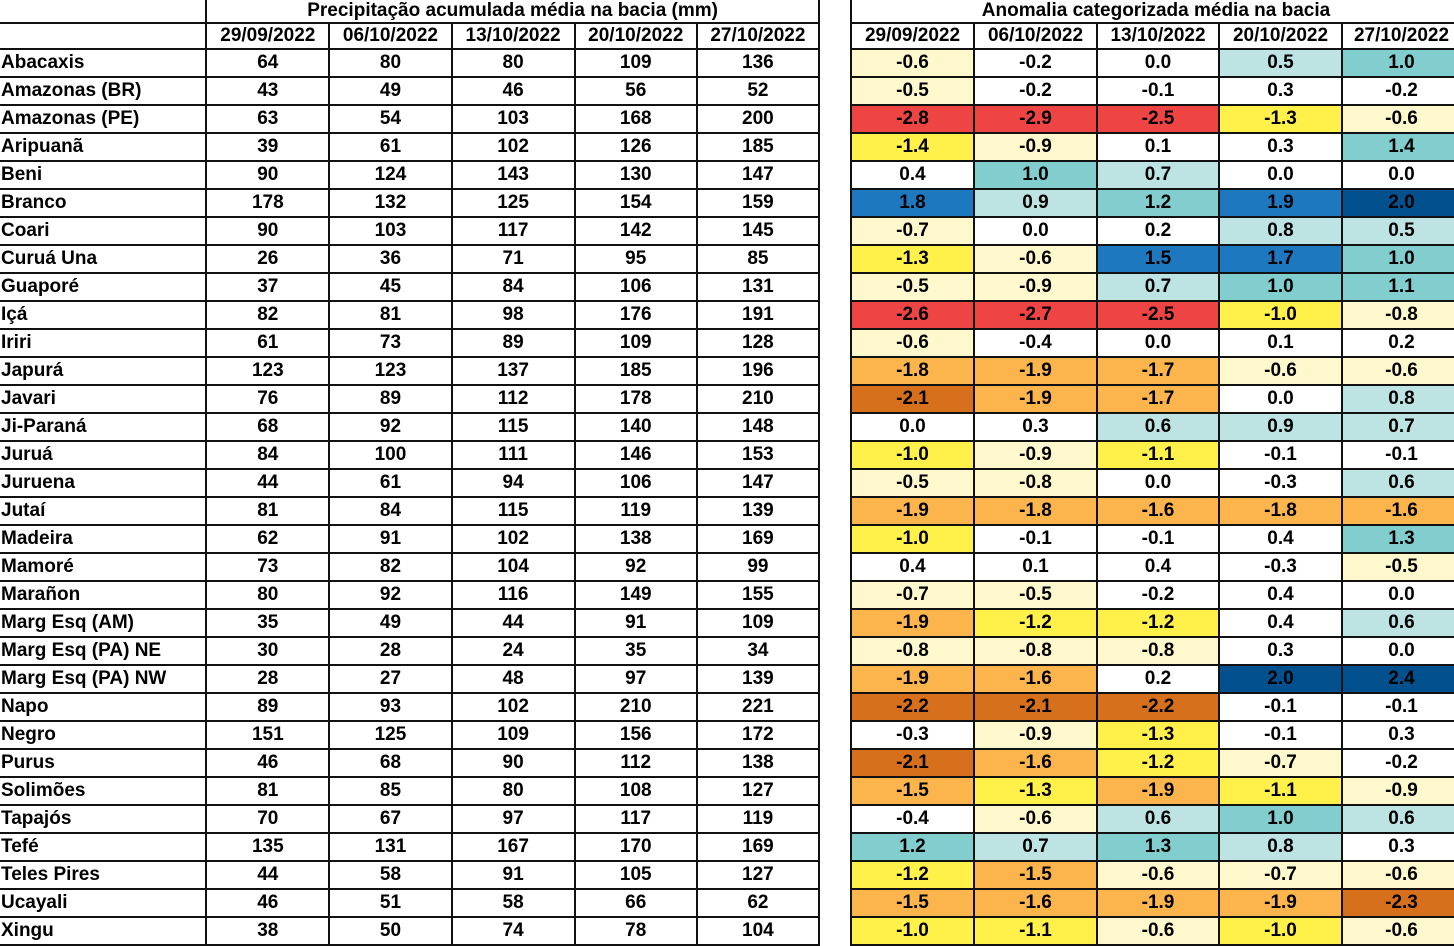 Image resolution: width=1454 pixels, height=946 pixels. I want to click on anomaly-value: -2.2, so click(912, 707).